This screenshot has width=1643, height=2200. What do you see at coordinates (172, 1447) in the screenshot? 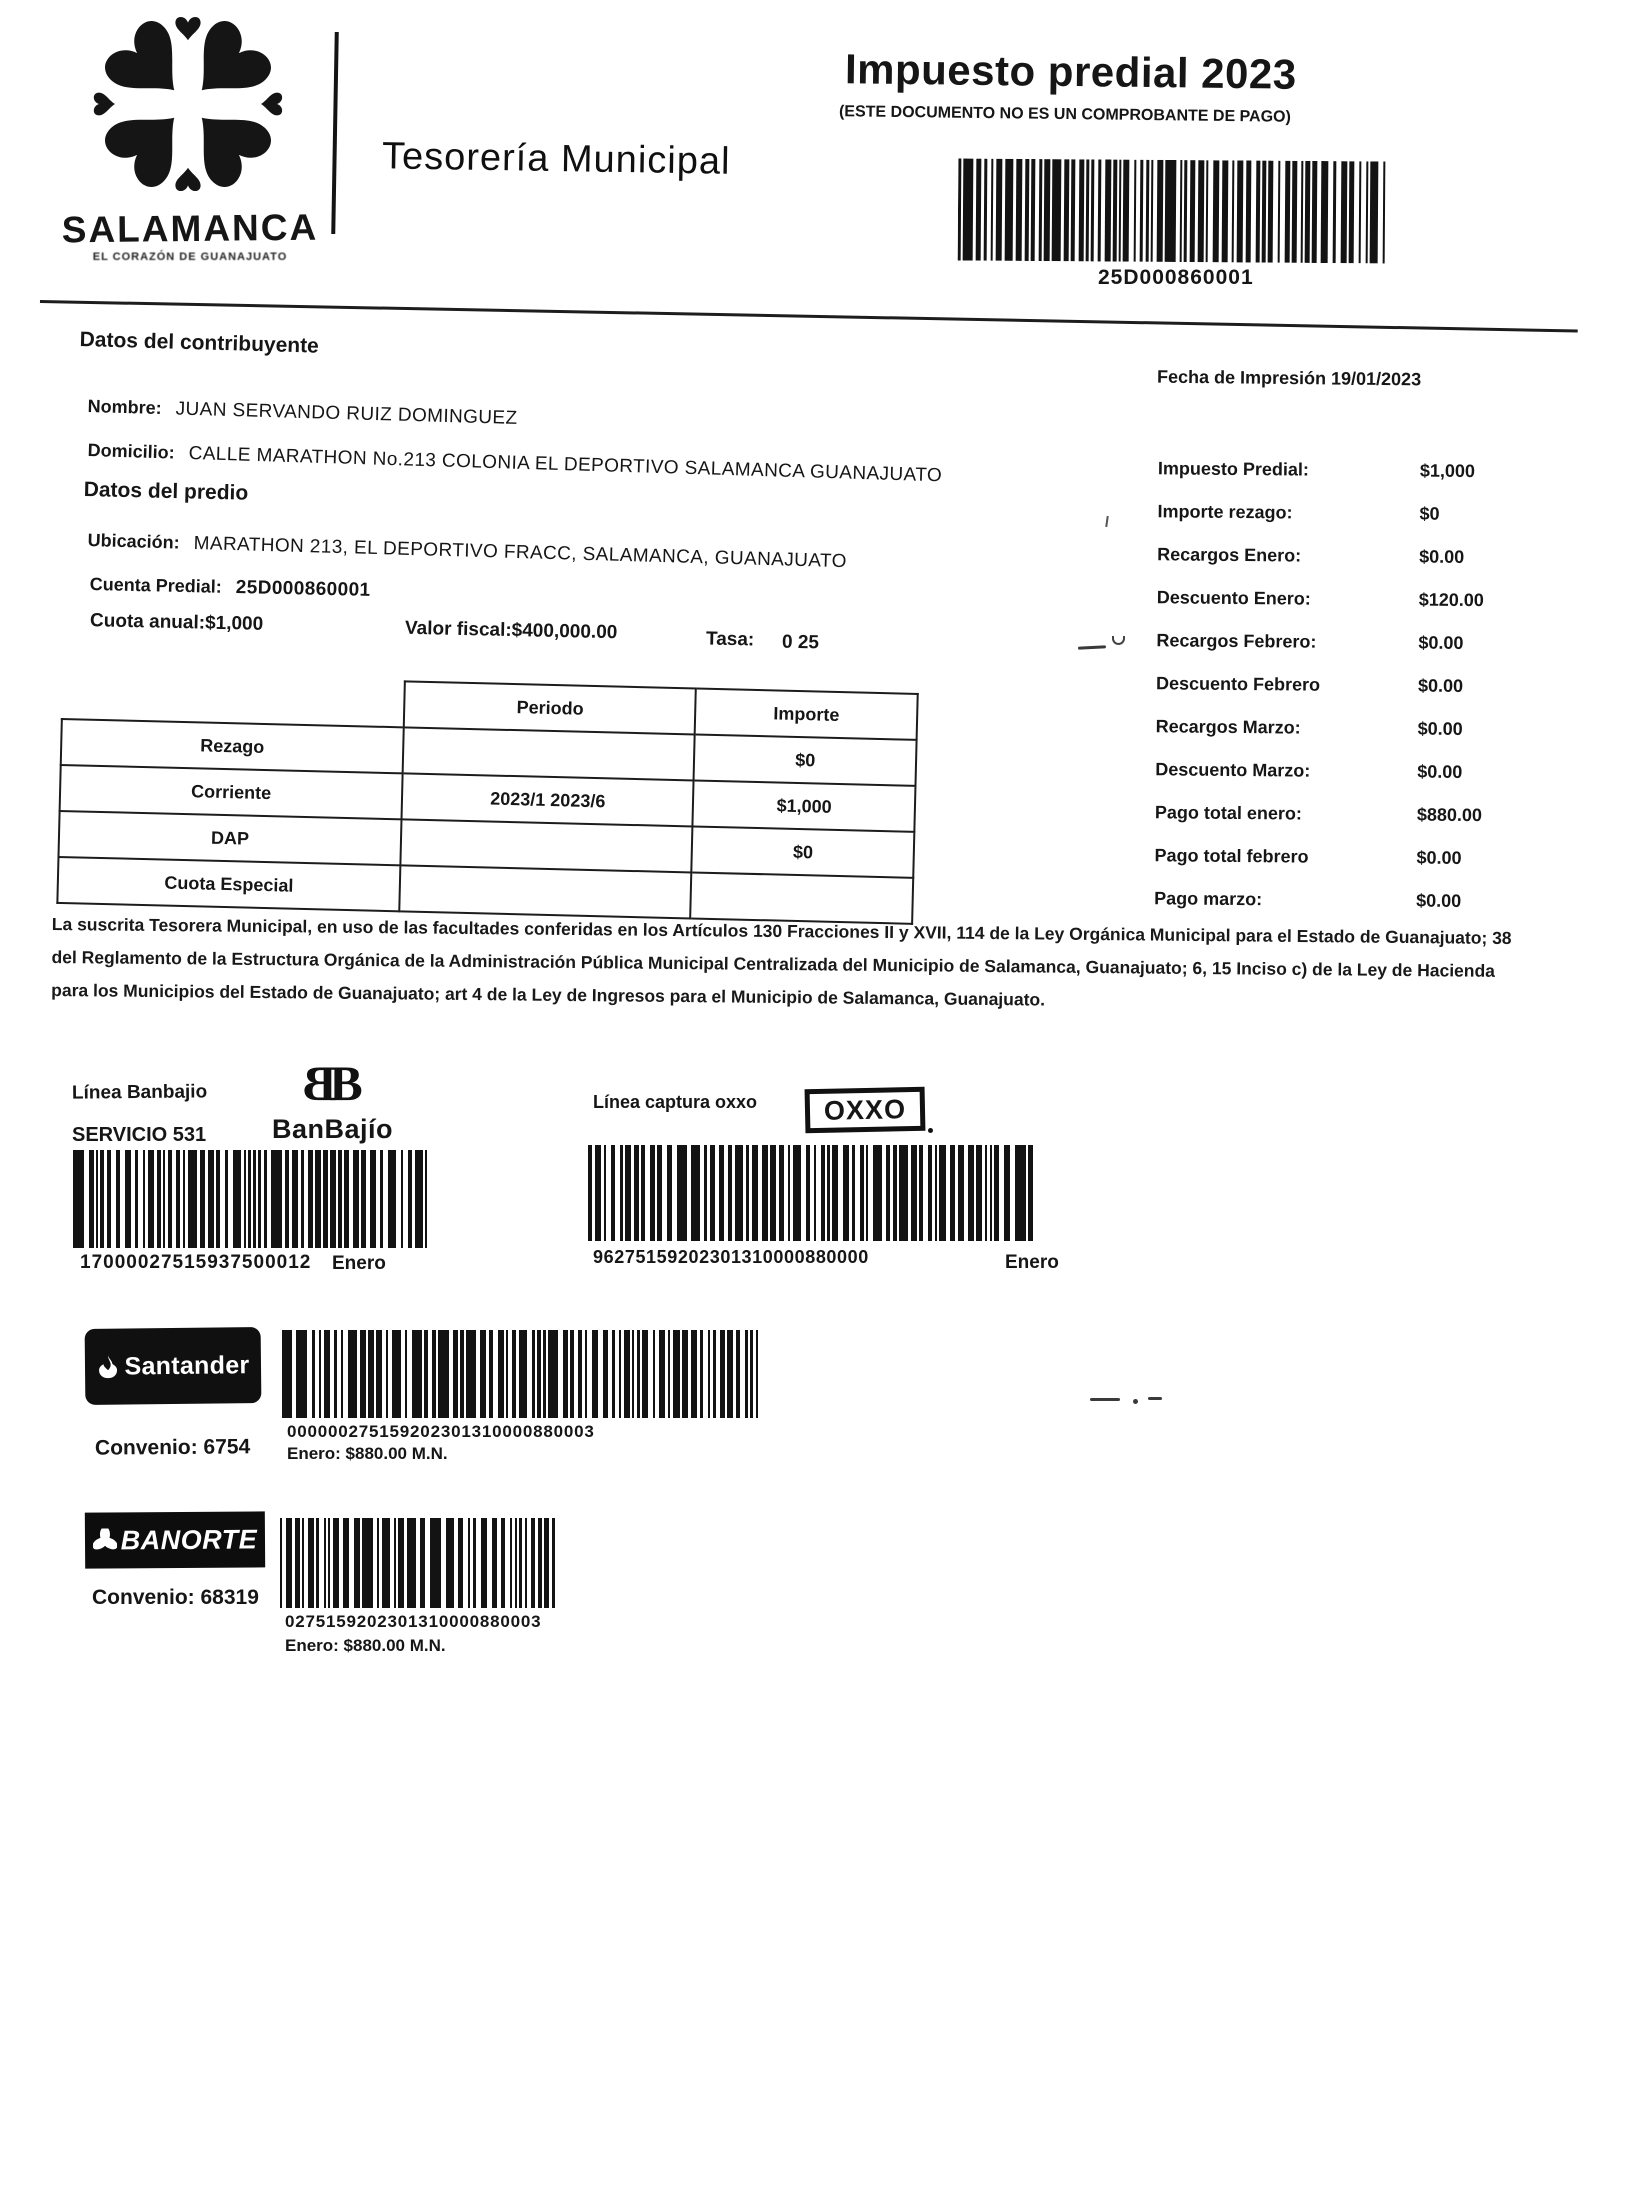
I see `santander-convenio: Convenio: 6754` at bounding box center [172, 1447].